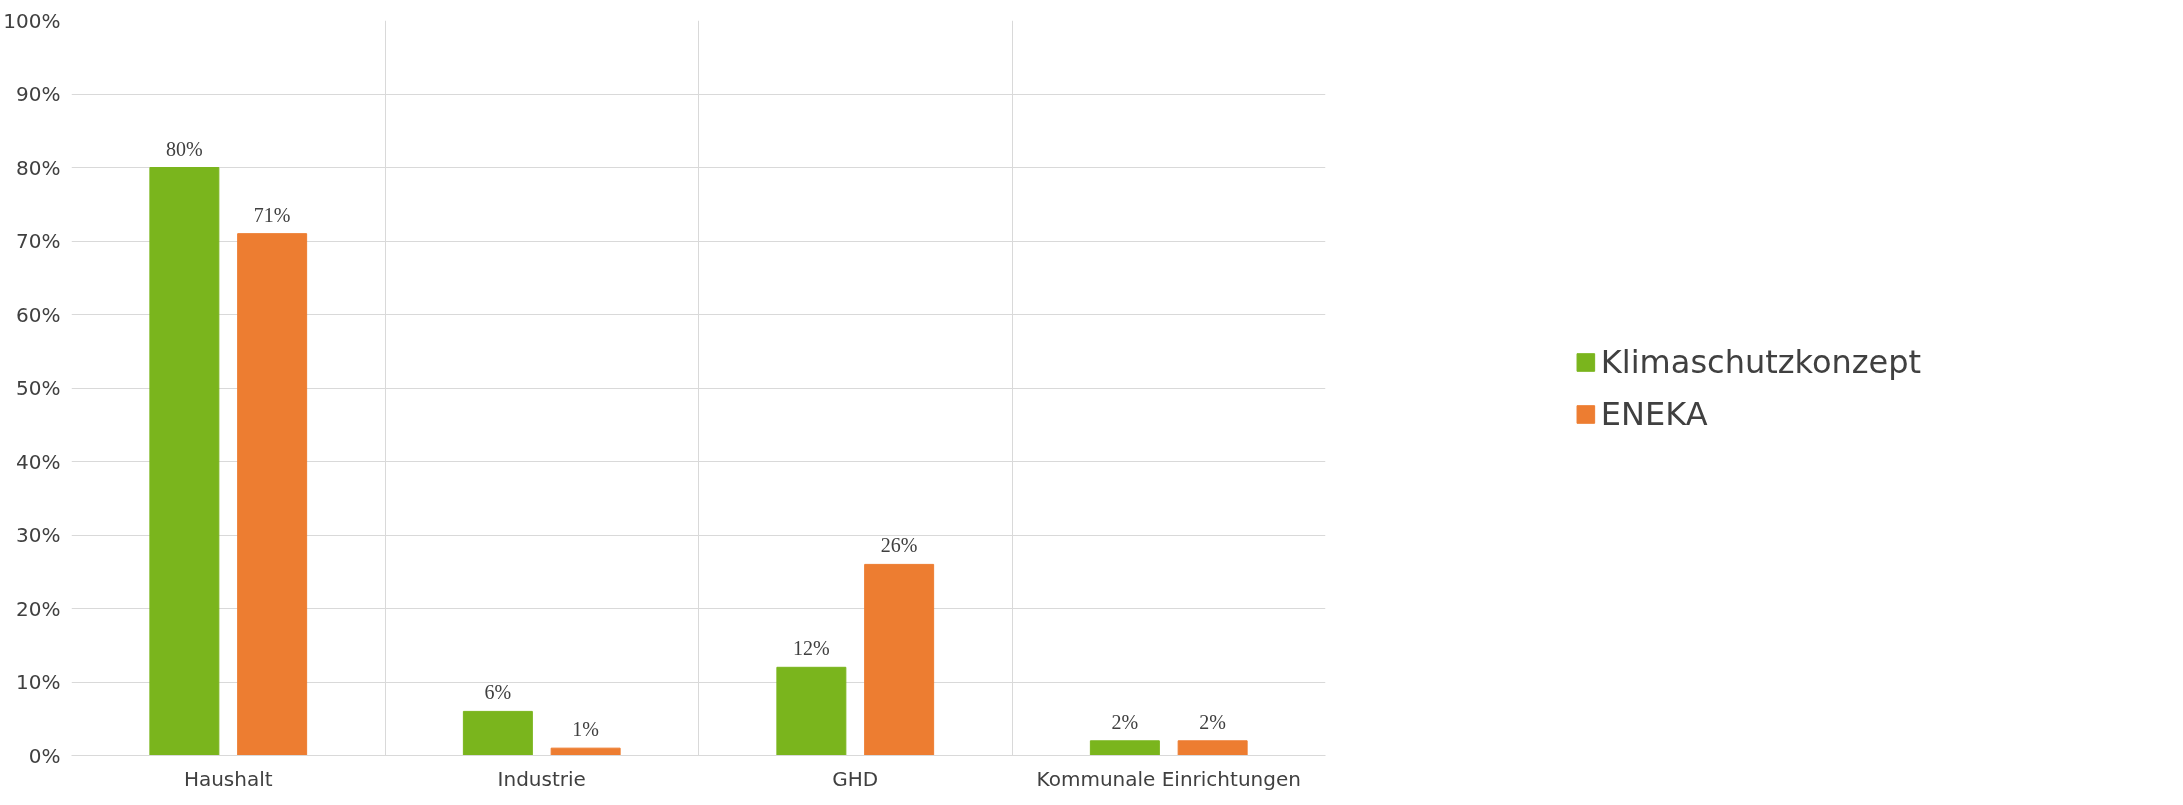 Image resolution: width=2183 pixels, height=805 pixels. Describe the element at coordinates (1654, 413) in the screenshot. I see `legend-label: ENEKA` at that location.